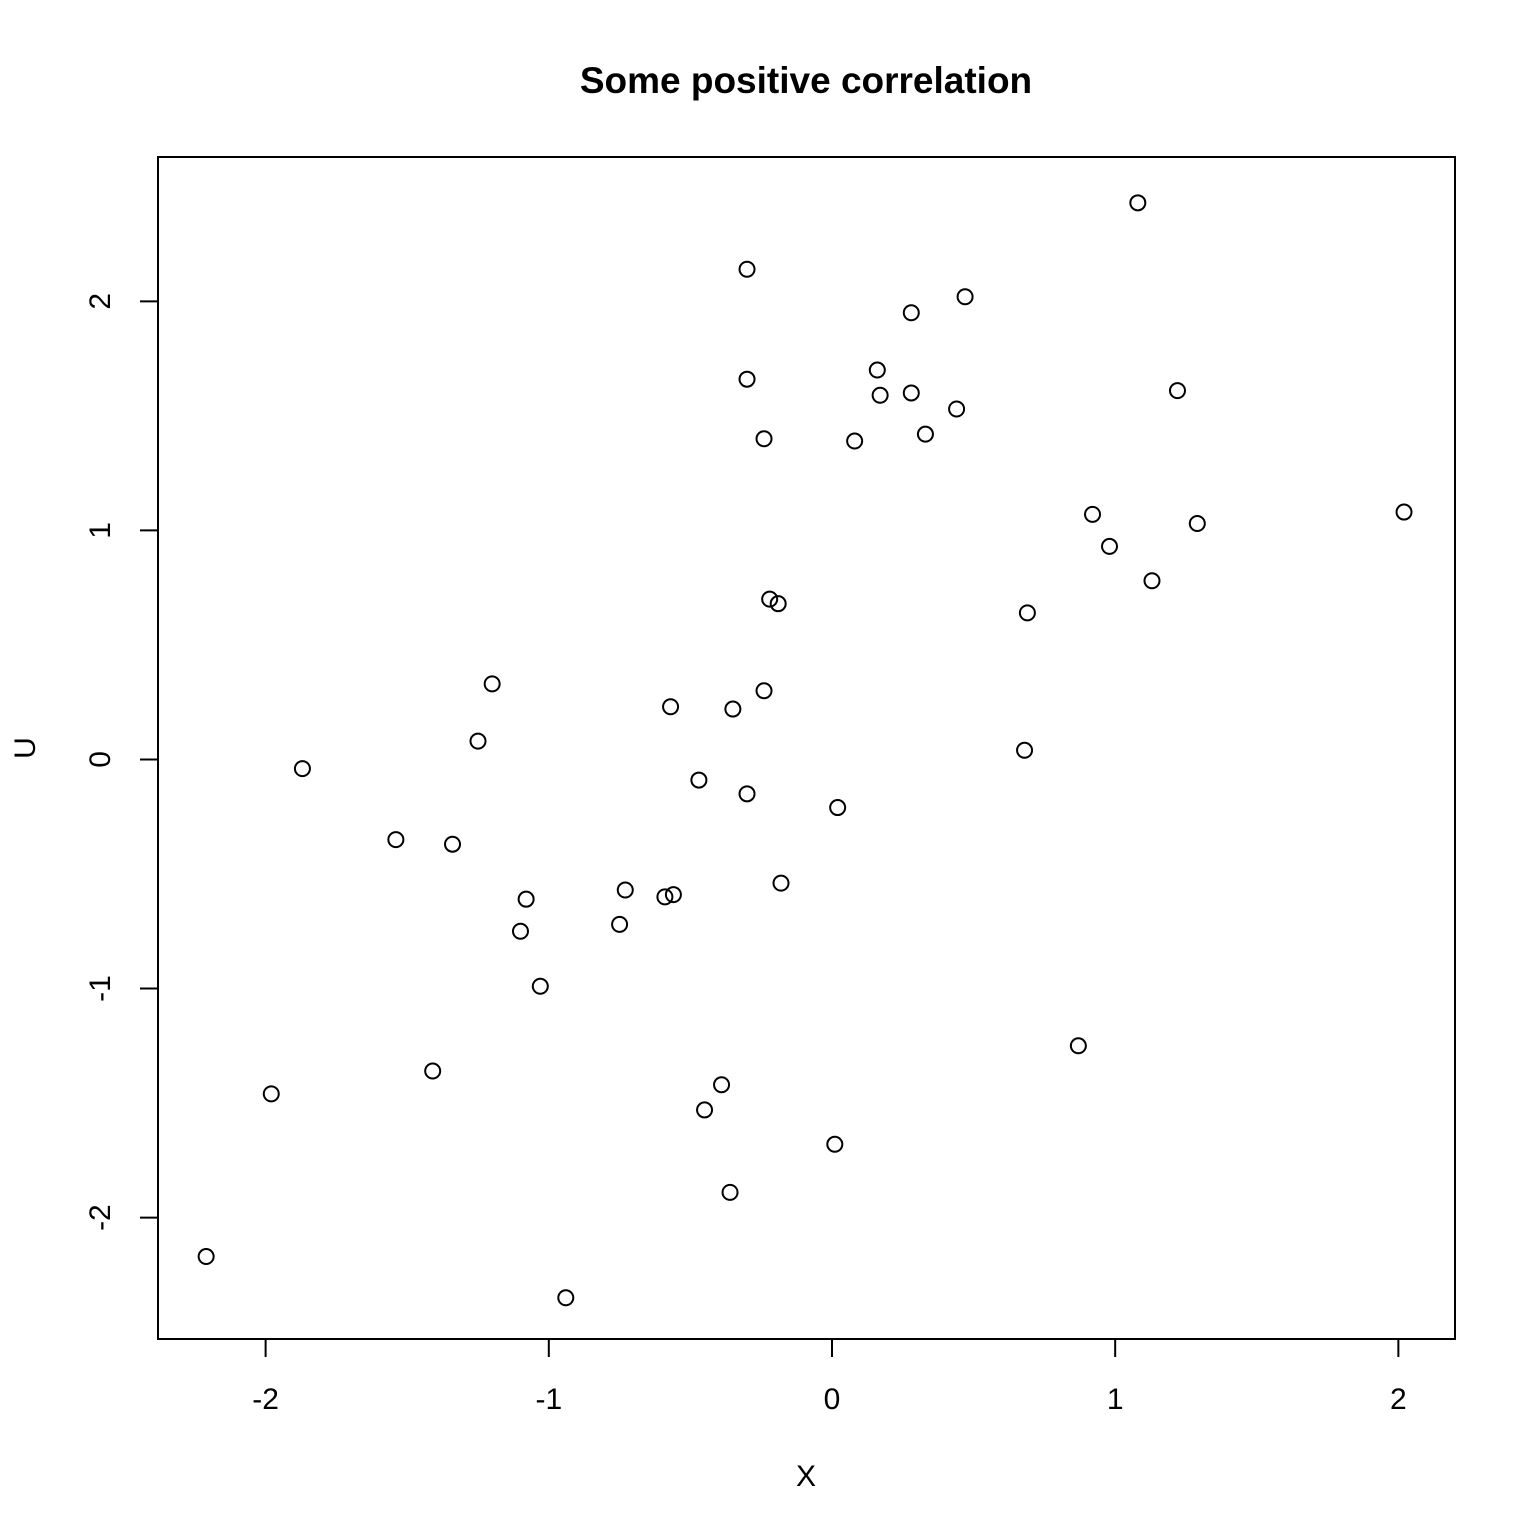  I want to click on x-axis: -2 -1 0 1 2, so click(829, 1377).